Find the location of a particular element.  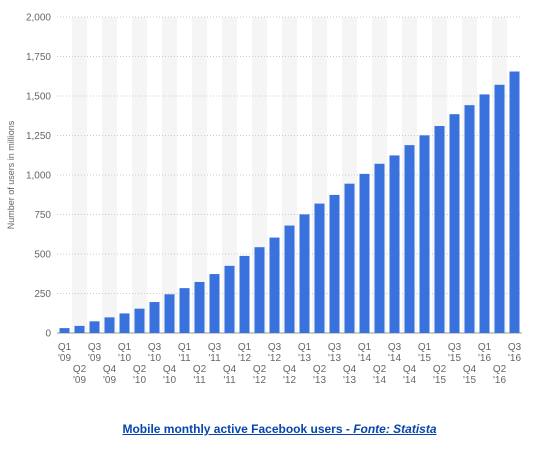

x-tick-label: Q2'12 is located at coordinates (260, 375).